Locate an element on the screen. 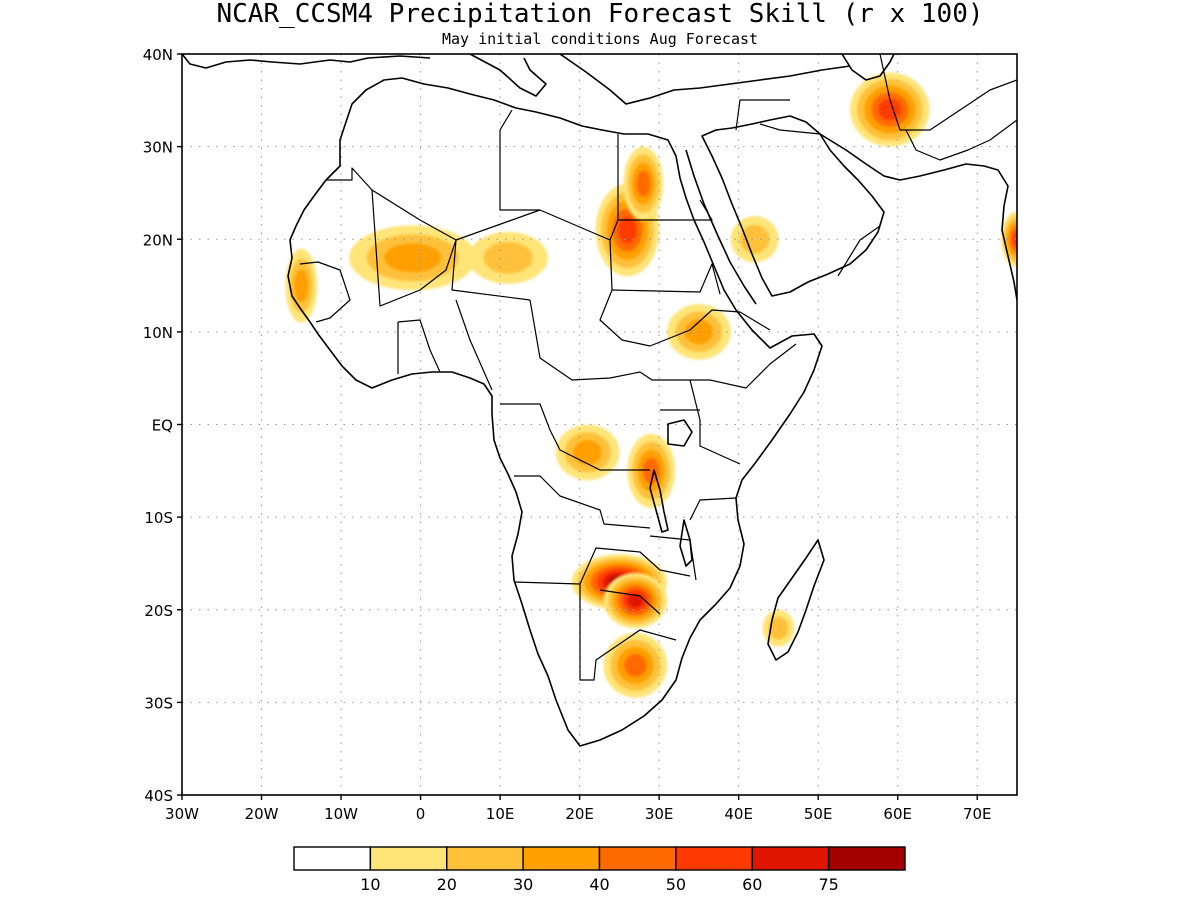 The image size is (1200, 900). tick-label-lat-EQ: EQ is located at coordinates (162, 426).